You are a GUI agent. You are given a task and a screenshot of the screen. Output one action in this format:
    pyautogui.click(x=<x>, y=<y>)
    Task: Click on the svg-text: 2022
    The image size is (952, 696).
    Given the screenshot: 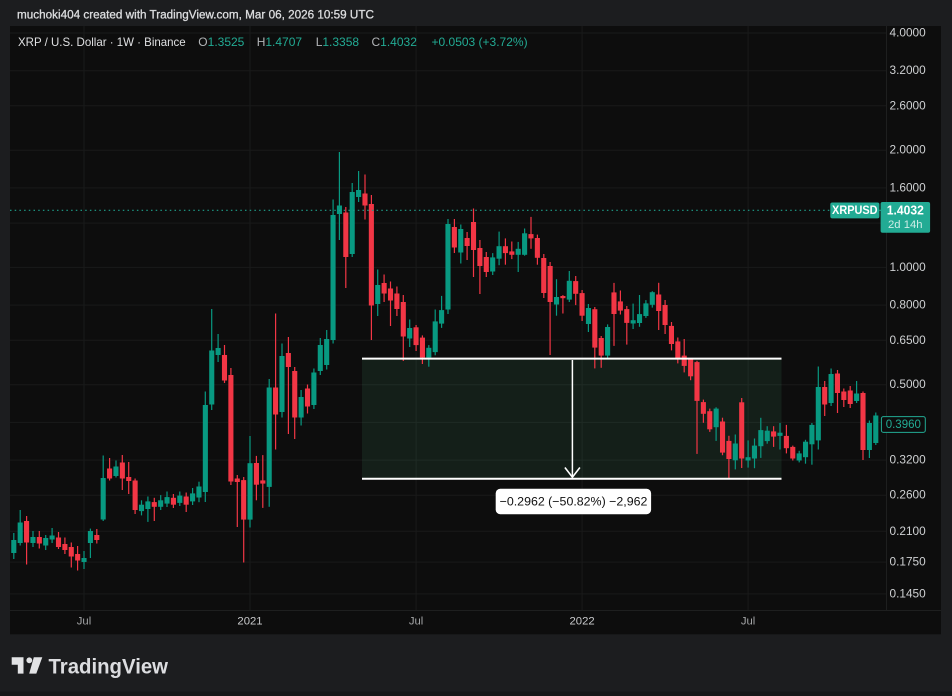 What is the action you would take?
    pyautogui.click(x=582, y=622)
    